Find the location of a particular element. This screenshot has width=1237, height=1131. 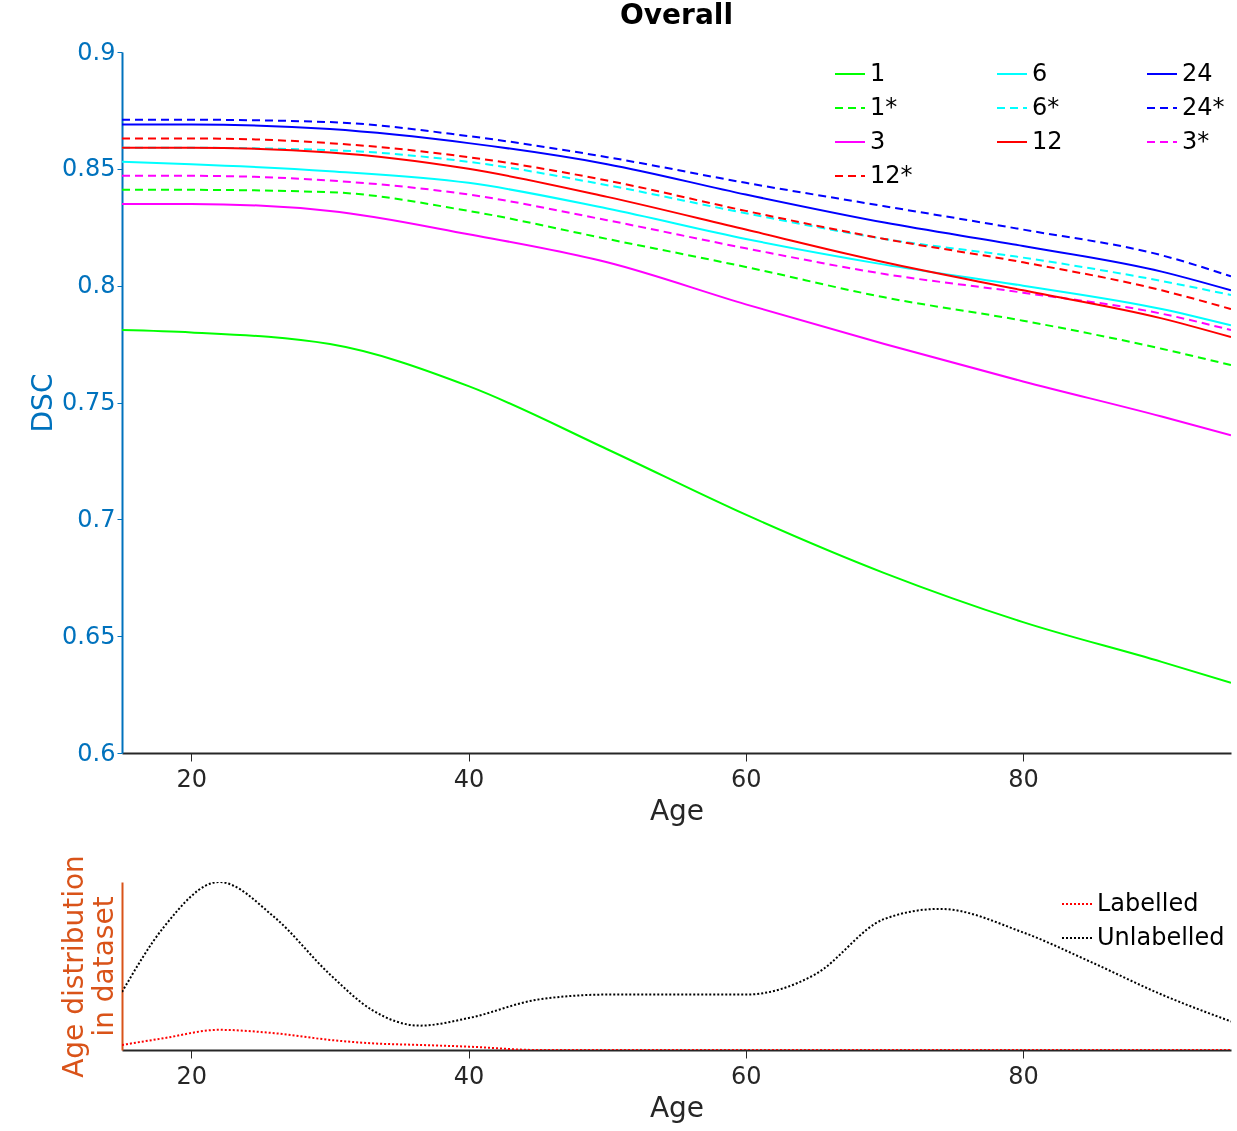

y-axis-title: DSC is located at coordinates (43, 403).